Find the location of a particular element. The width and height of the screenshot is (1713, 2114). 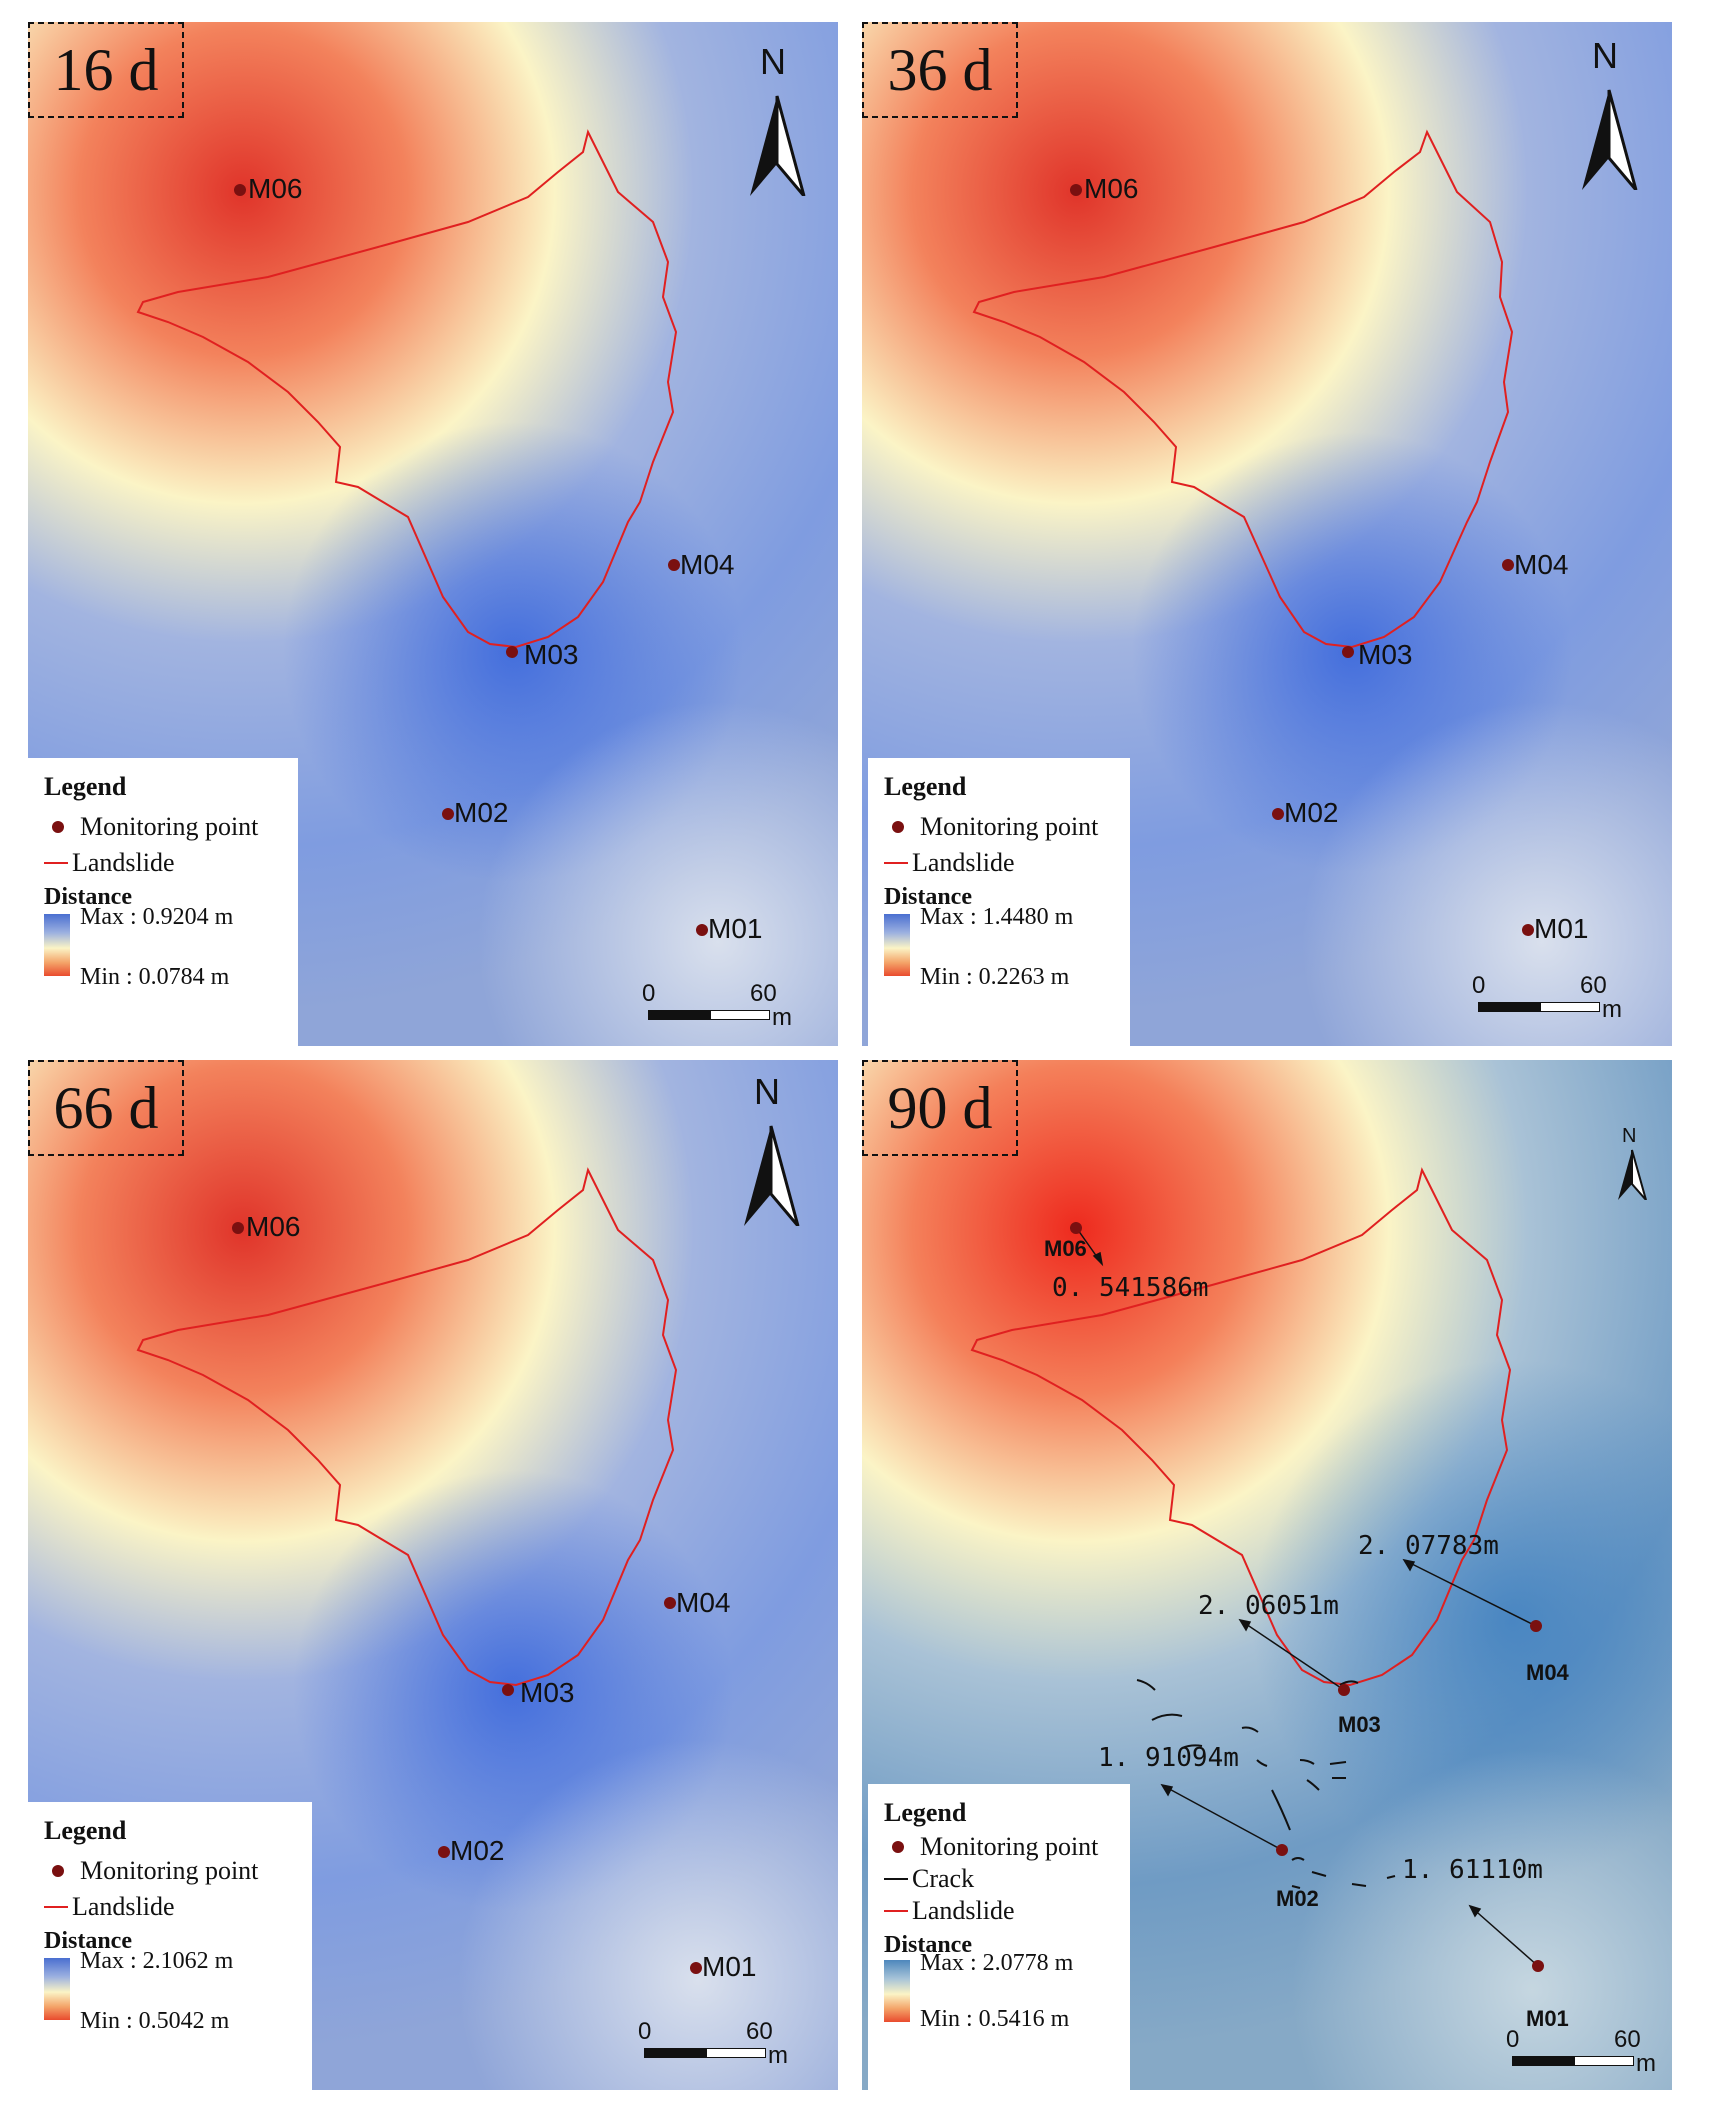

time-title-text: 16 d is located at coordinates (106, 69).